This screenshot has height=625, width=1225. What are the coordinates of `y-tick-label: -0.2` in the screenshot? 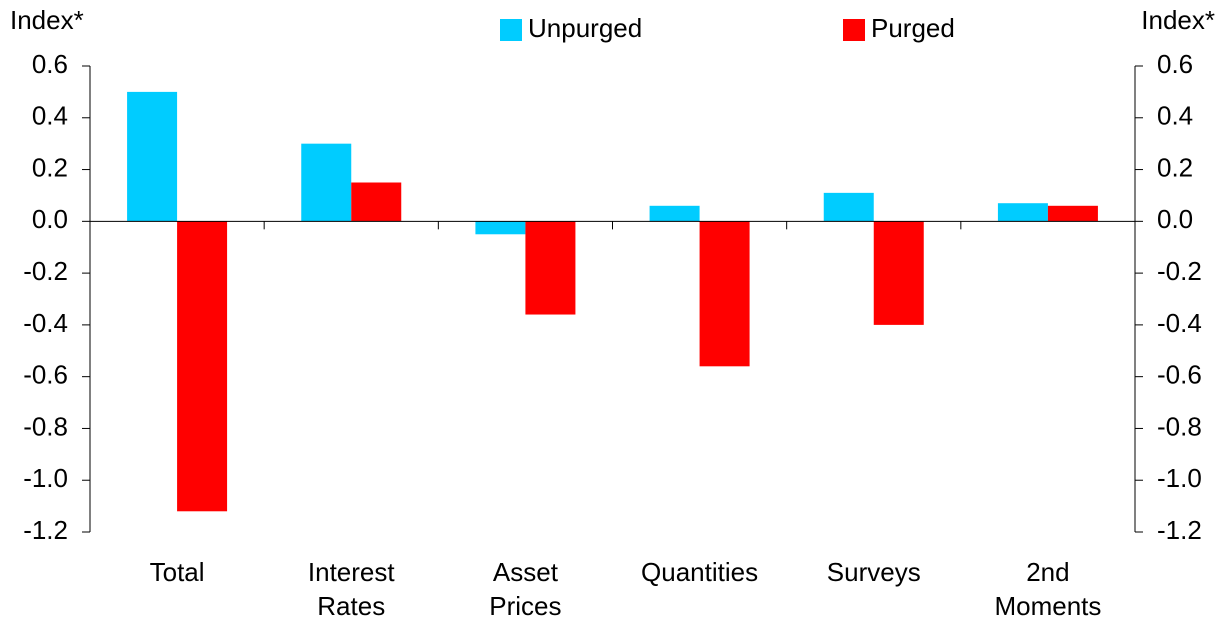 It's located at (45, 271).